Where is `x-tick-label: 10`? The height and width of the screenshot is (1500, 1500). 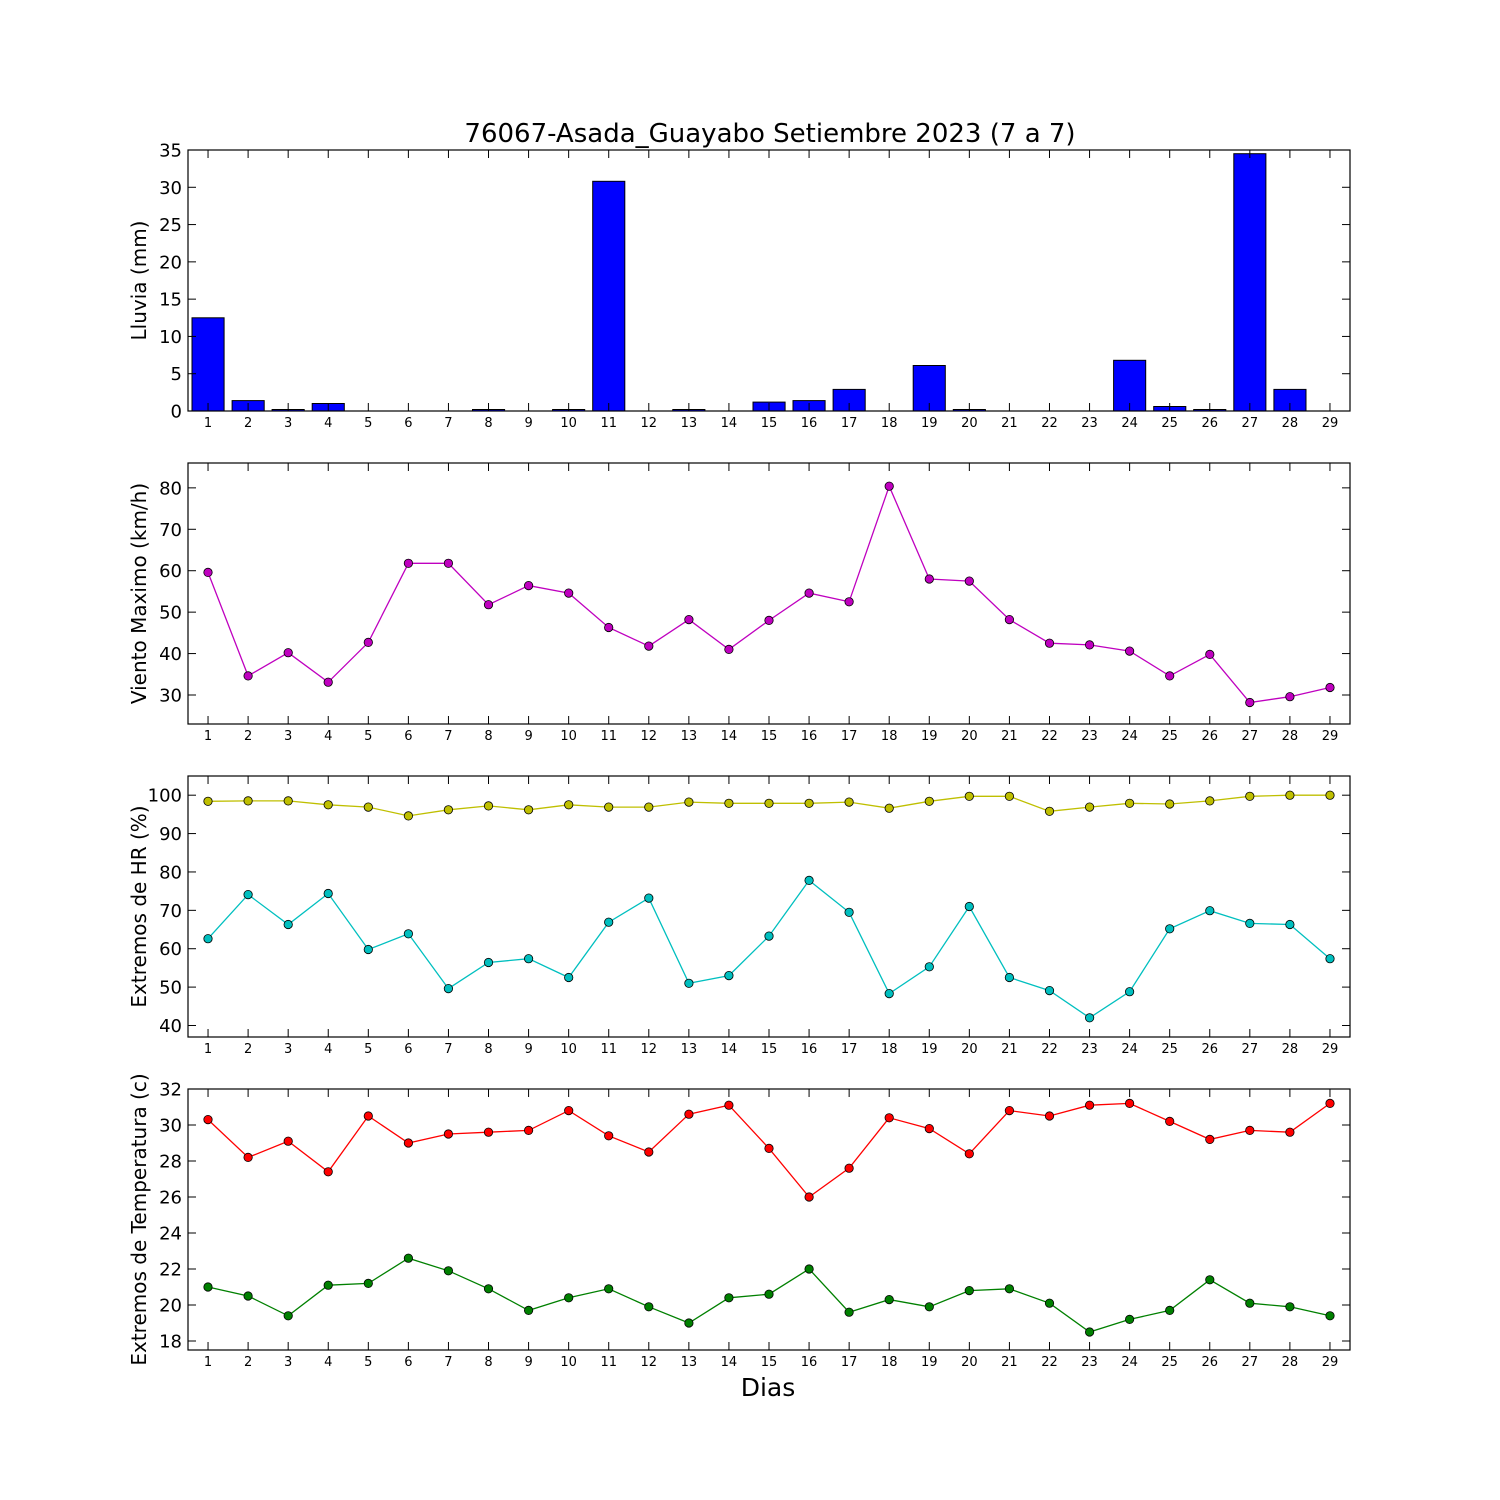 x-tick-label: 10 is located at coordinates (568, 423).